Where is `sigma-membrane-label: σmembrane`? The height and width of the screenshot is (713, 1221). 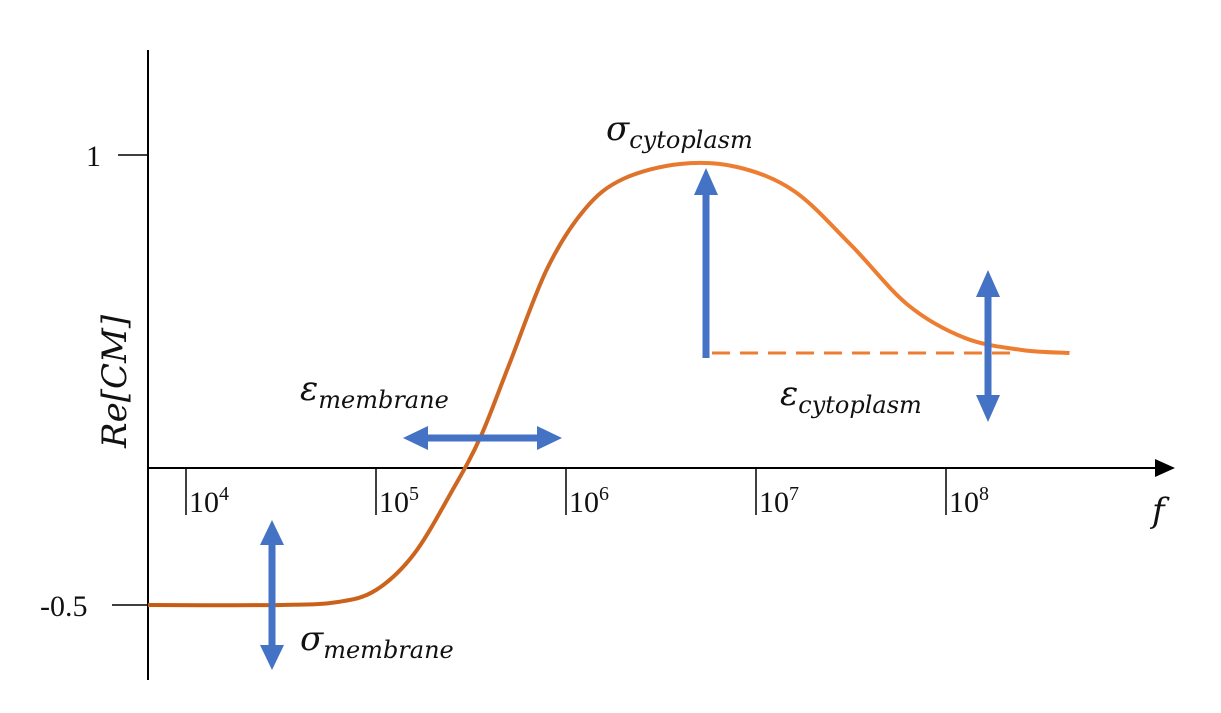
sigma-membrane-label: σmembrane is located at coordinates (377, 641).